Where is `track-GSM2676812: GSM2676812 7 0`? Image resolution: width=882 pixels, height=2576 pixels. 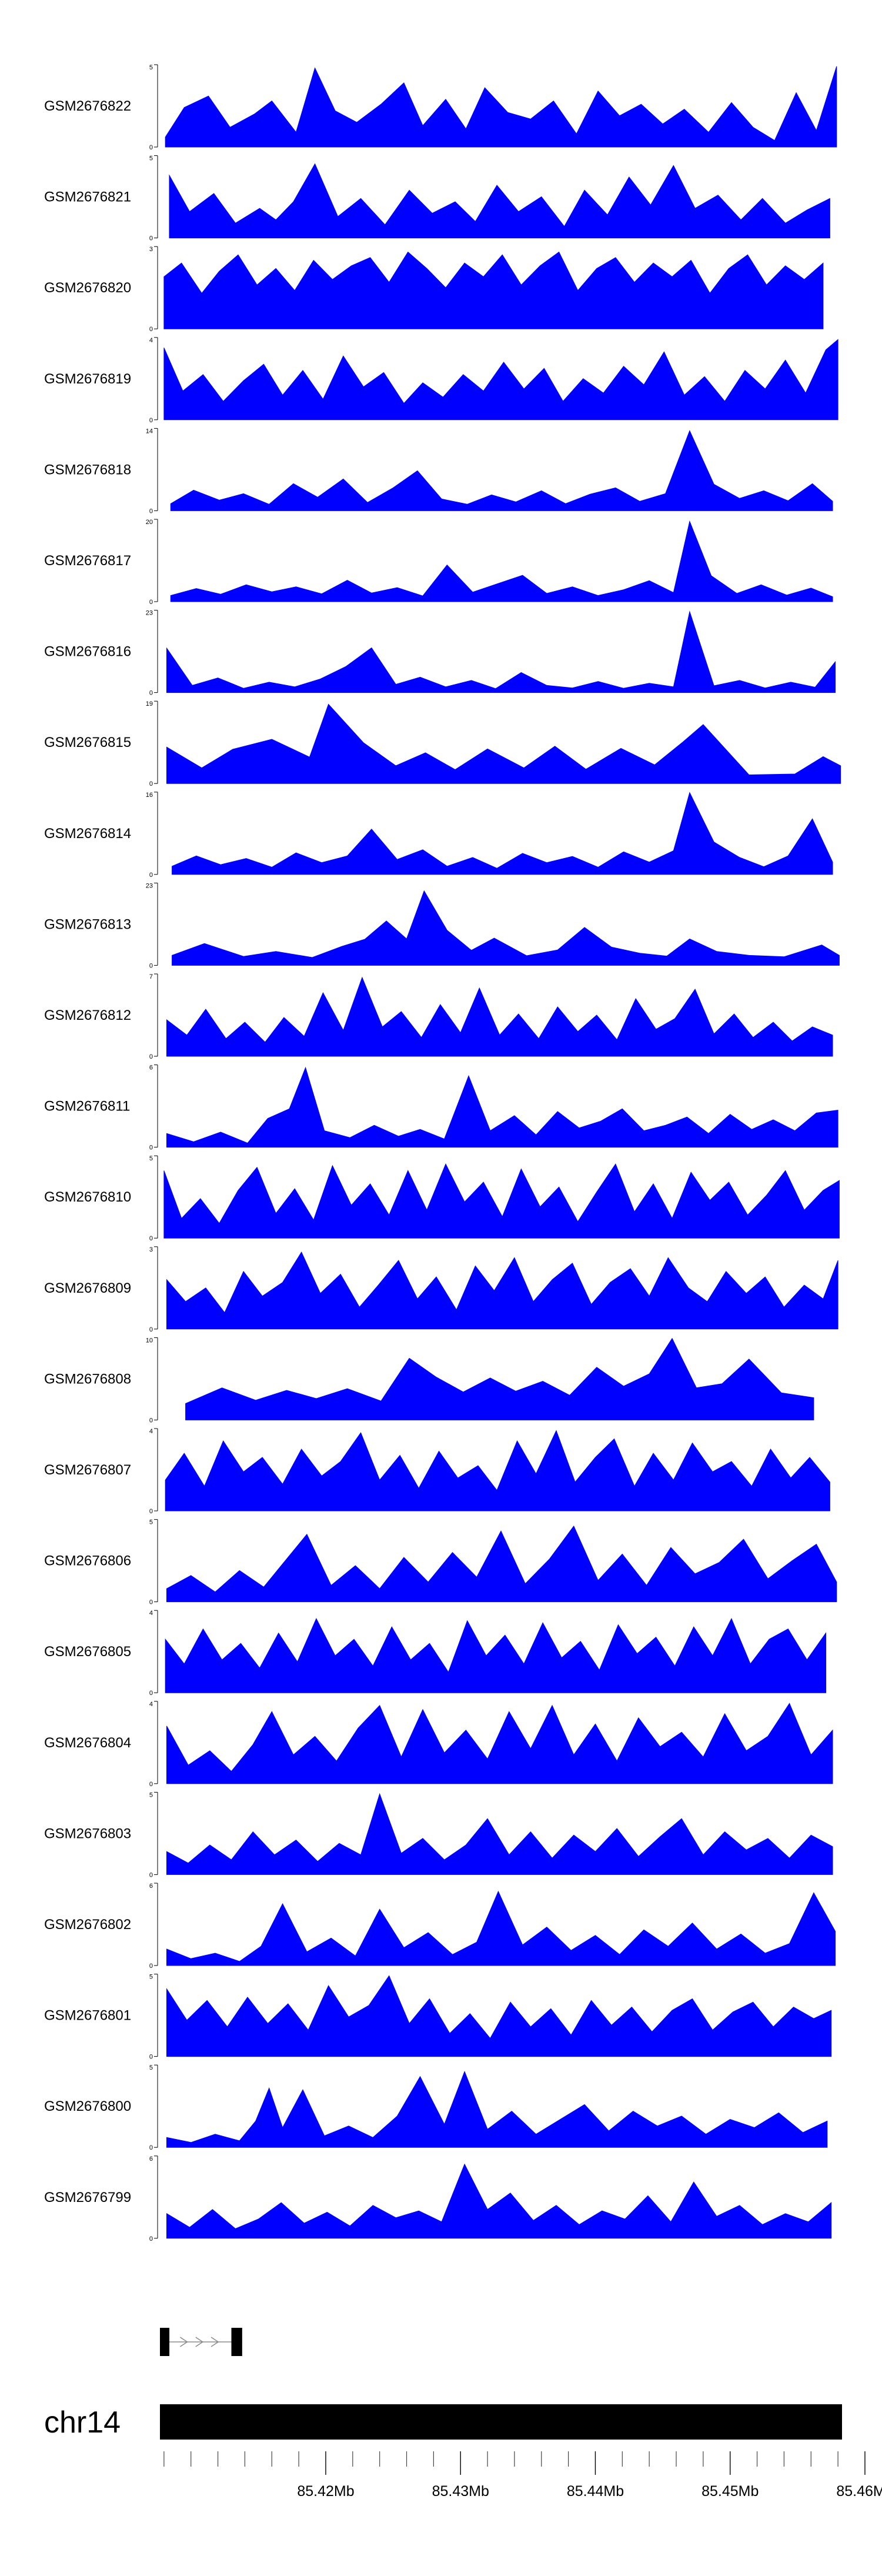
track-GSM2676812: GSM2676812 7 0 is located at coordinates (438, 1016).